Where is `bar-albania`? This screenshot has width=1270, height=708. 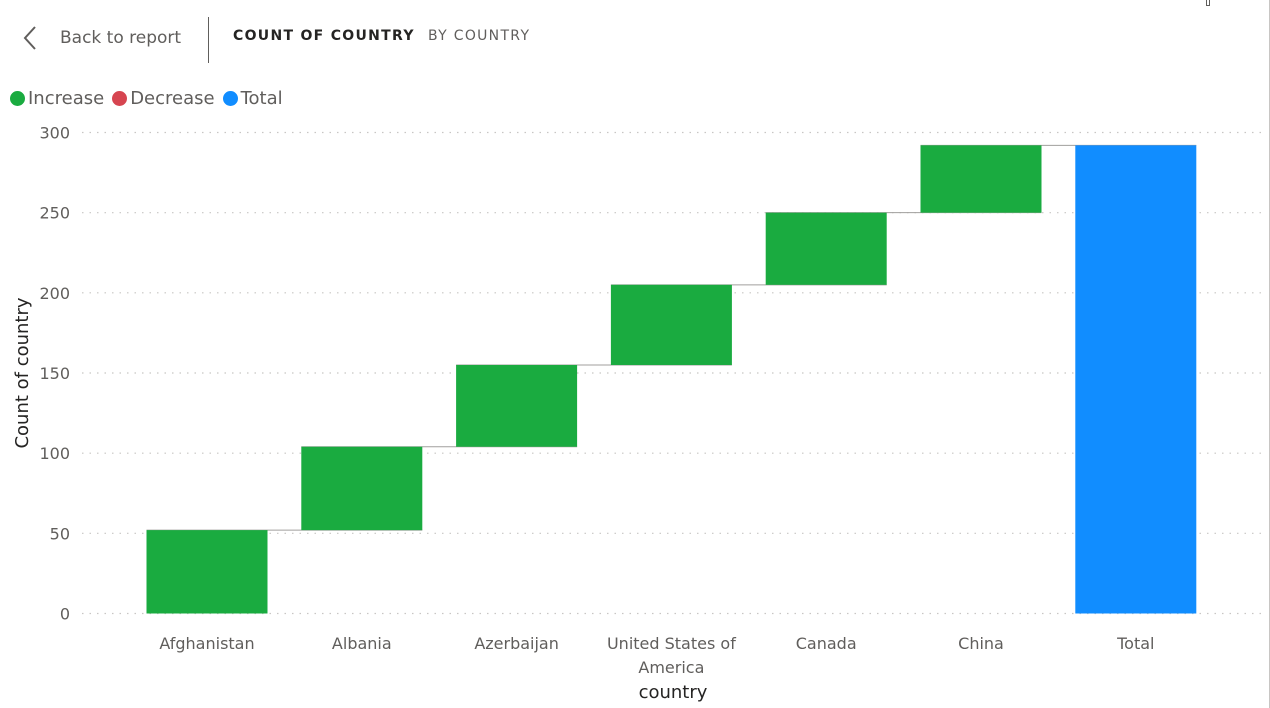 bar-albania is located at coordinates (362, 488).